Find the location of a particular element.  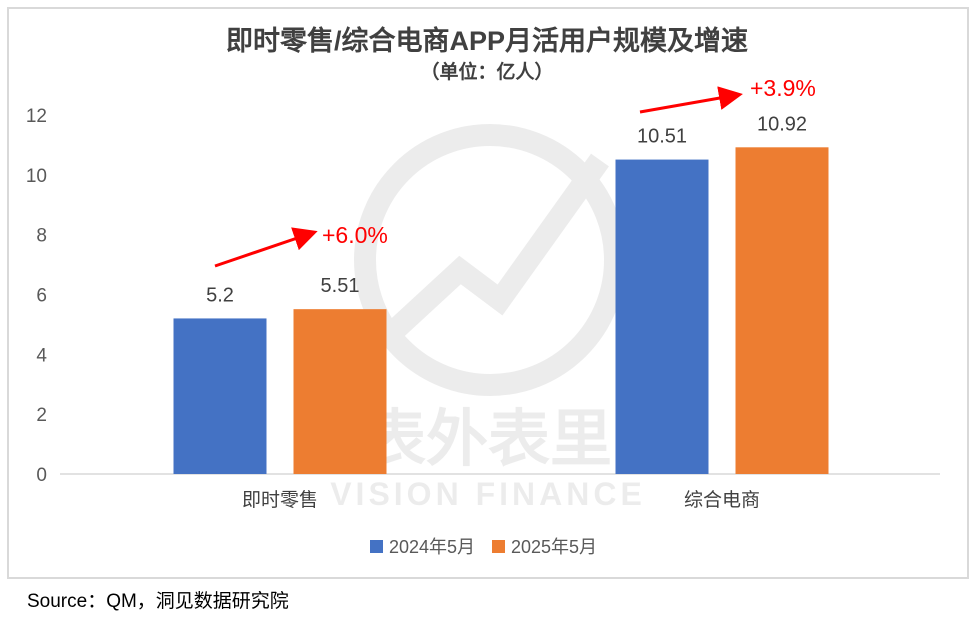

category-label: 综合电商 is located at coordinates (722, 500).